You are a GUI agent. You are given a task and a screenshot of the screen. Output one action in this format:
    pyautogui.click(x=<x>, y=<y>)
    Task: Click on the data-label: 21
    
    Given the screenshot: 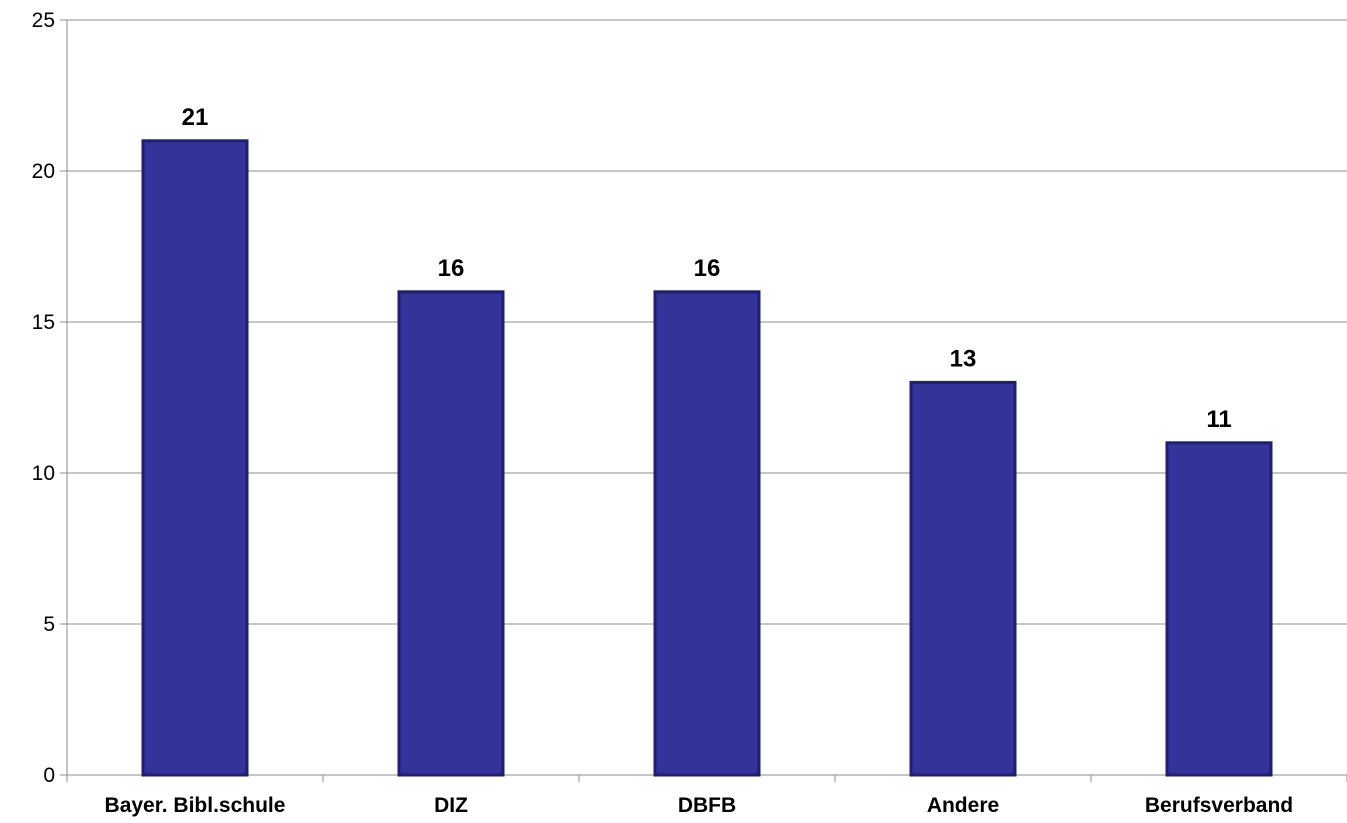 What is the action you would take?
    pyautogui.click(x=195, y=117)
    